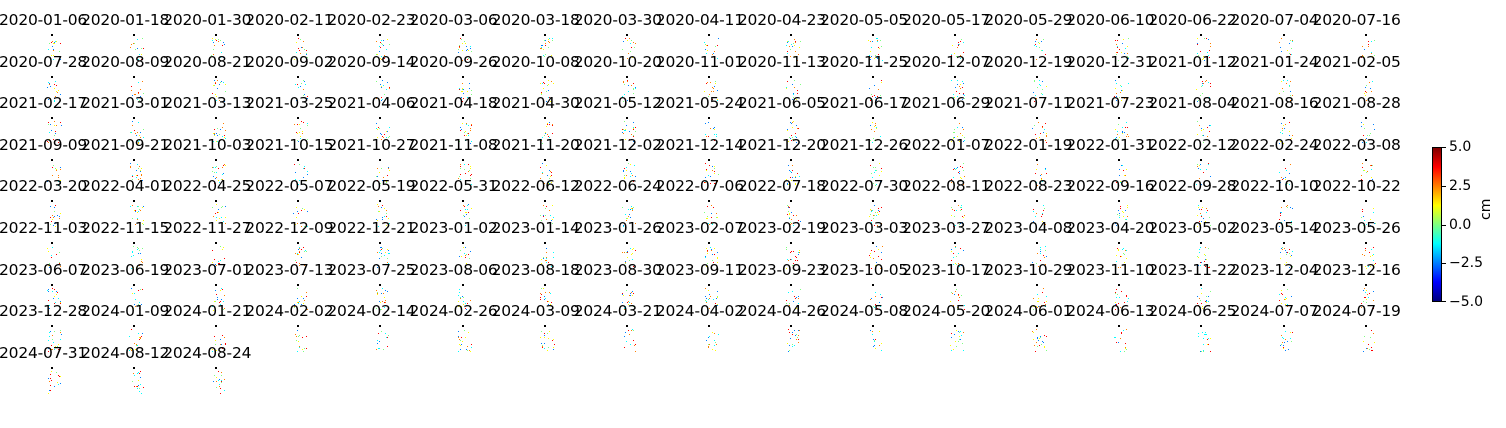  What do you see at coordinates (618, 285) in the screenshot?
I see `map-panel: 2023-08-30` at bounding box center [618, 285].